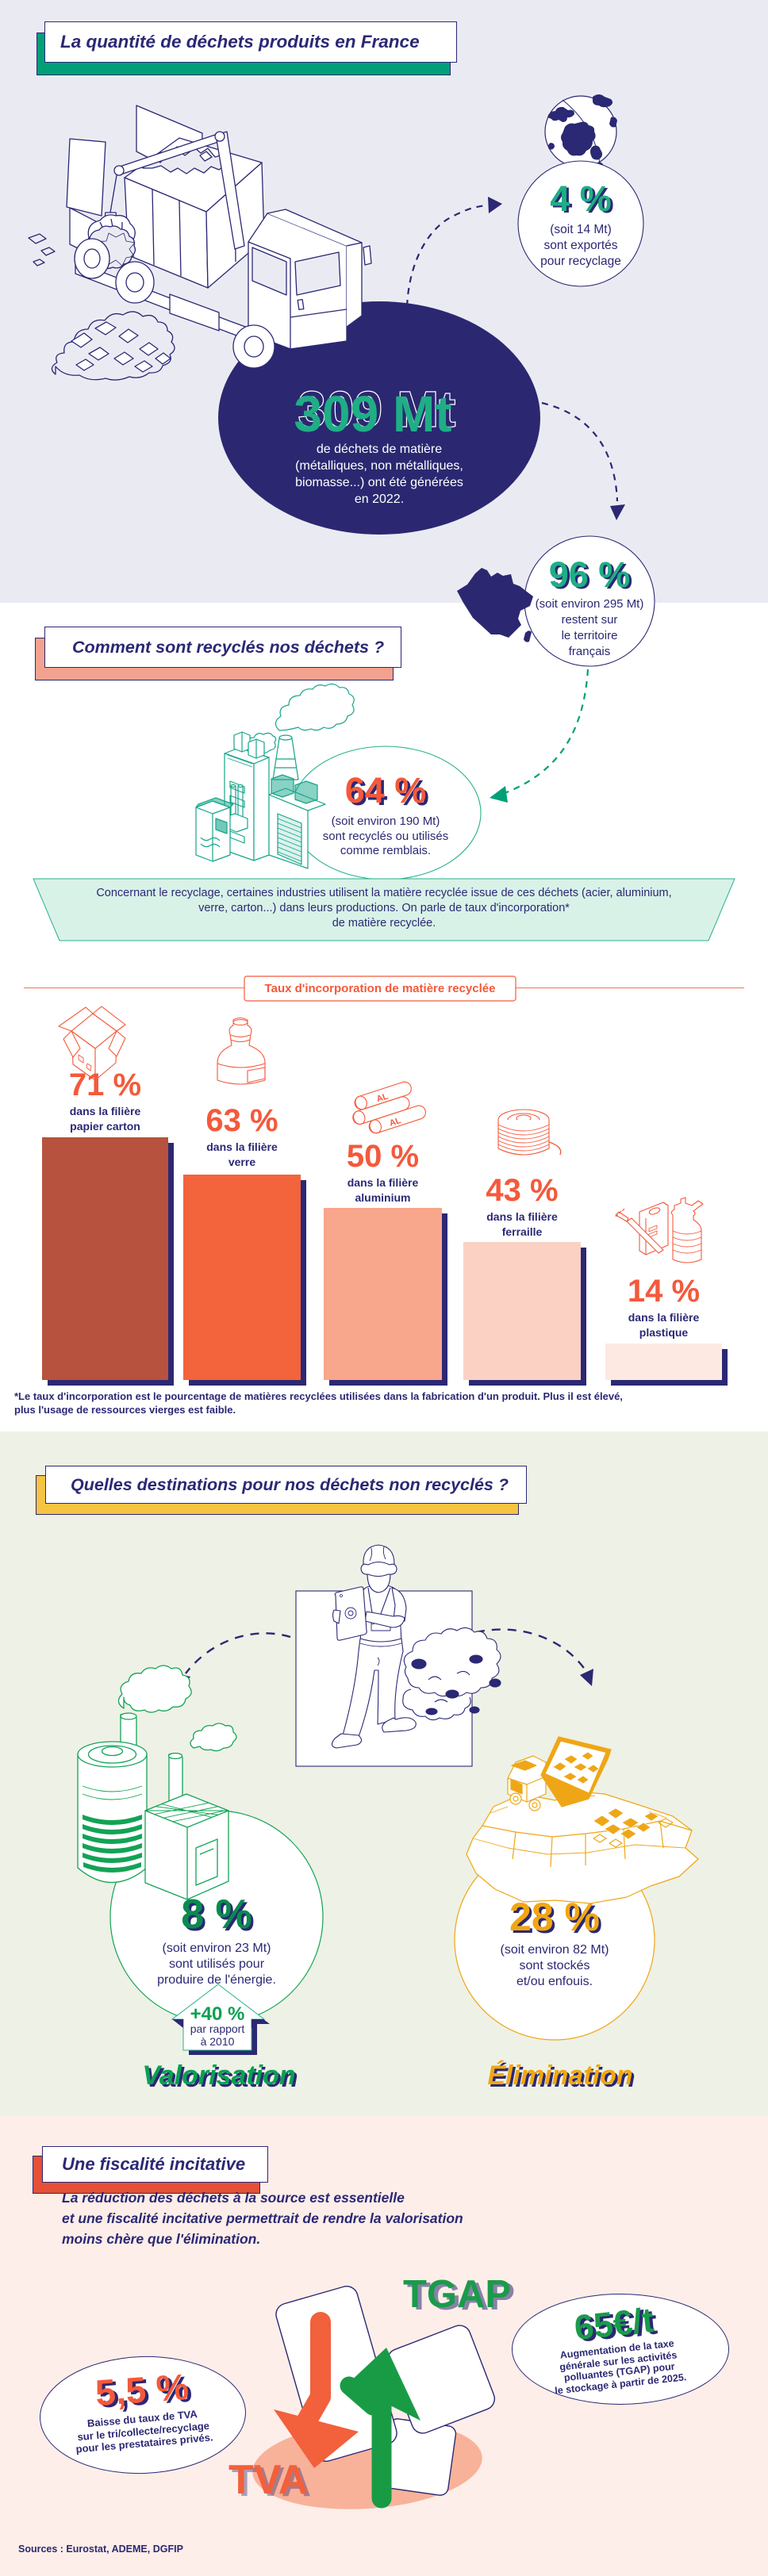 The width and height of the screenshot is (768, 2576). What do you see at coordinates (218, 2042) in the screenshot?
I see `svg-text: à 2010` at bounding box center [218, 2042].